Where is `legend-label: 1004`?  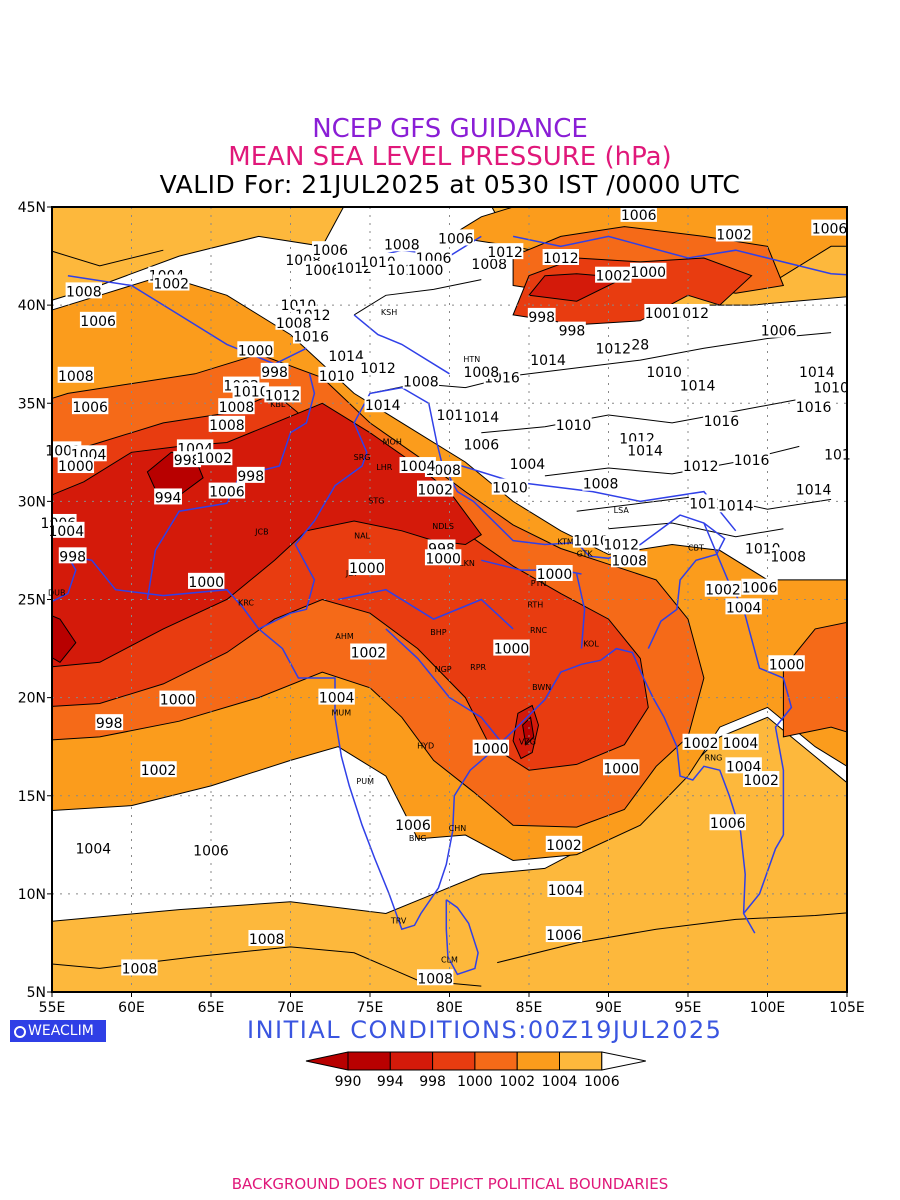 legend-label: 1004 is located at coordinates (560, 1082).